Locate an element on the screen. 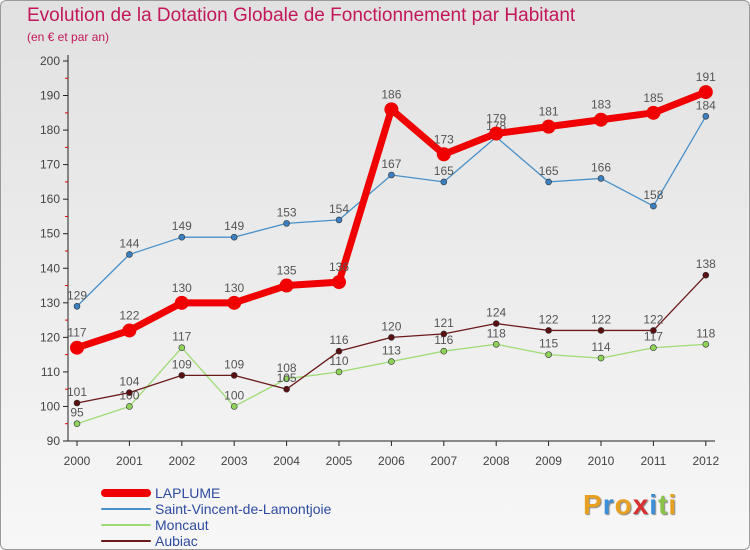 Image resolution: width=750 pixels, height=550 pixels. data-label: 179 is located at coordinates (496, 119).